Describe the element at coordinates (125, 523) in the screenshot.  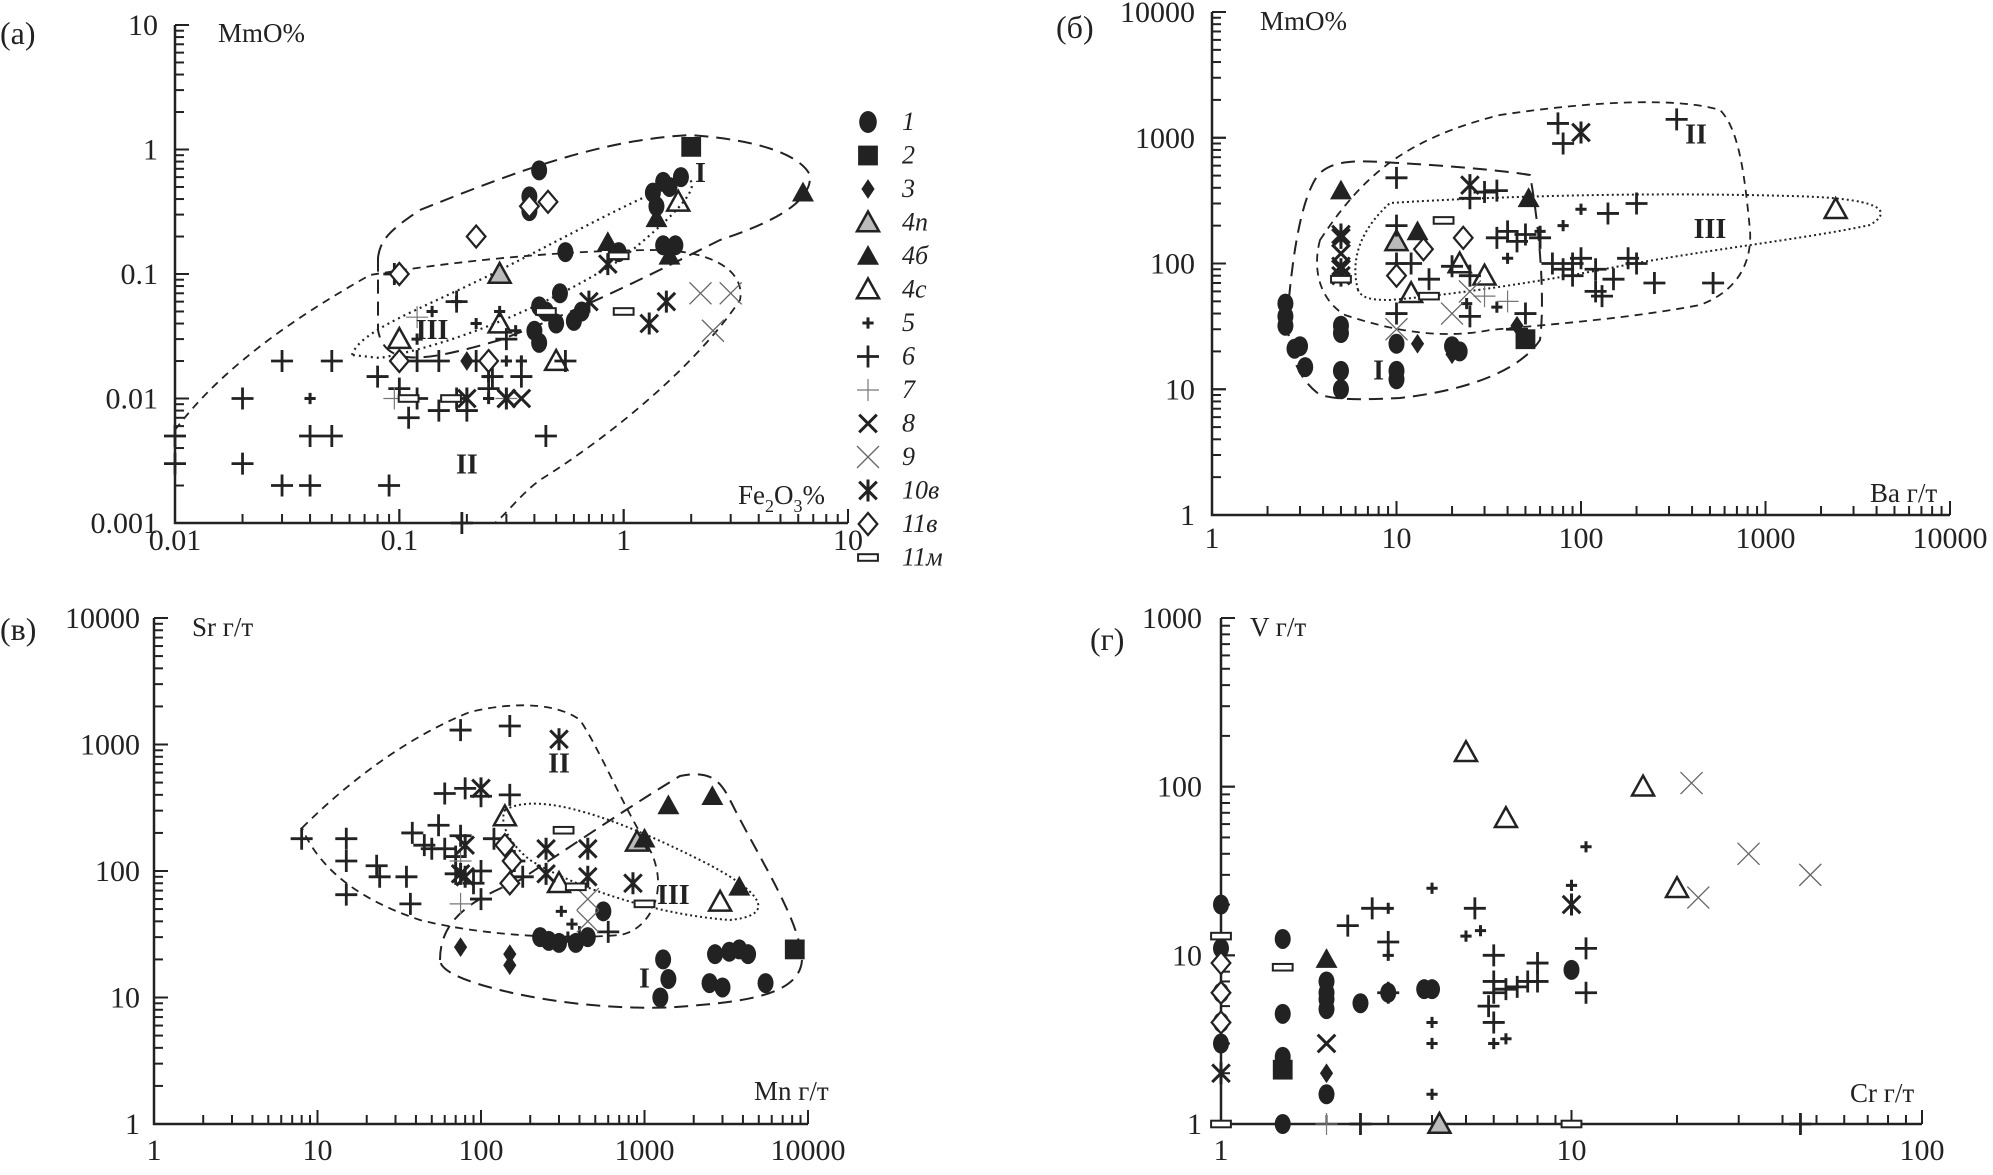
I see `y-tick-label: 0.001` at that location.